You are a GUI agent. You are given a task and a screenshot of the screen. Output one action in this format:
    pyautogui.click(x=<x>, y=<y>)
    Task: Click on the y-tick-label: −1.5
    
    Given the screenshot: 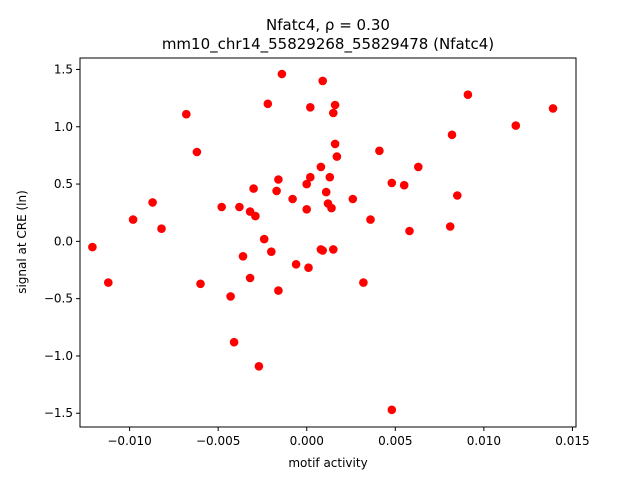 What is the action you would take?
    pyautogui.click(x=58, y=413)
    